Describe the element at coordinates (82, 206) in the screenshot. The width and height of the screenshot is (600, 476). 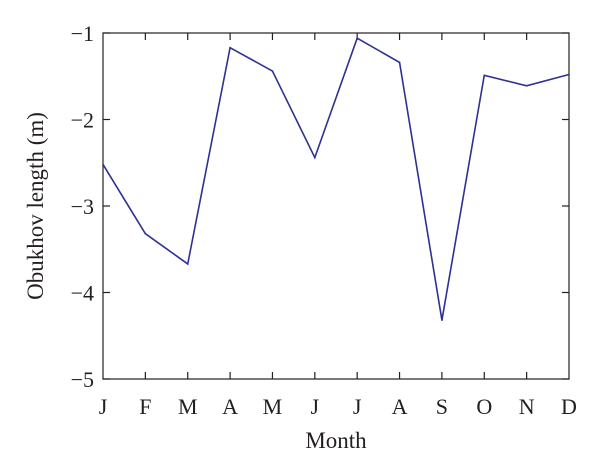
I see `y-tick-label: −3` at that location.